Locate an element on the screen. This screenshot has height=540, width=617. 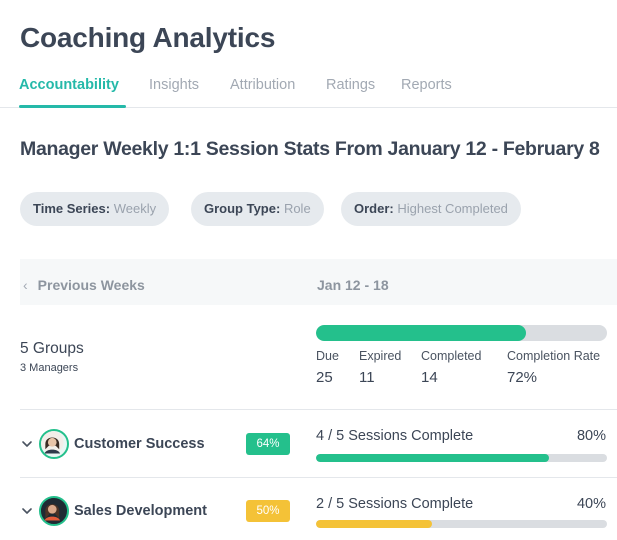
filter-time-series: Time Series: Weekly is located at coordinates (95, 209).